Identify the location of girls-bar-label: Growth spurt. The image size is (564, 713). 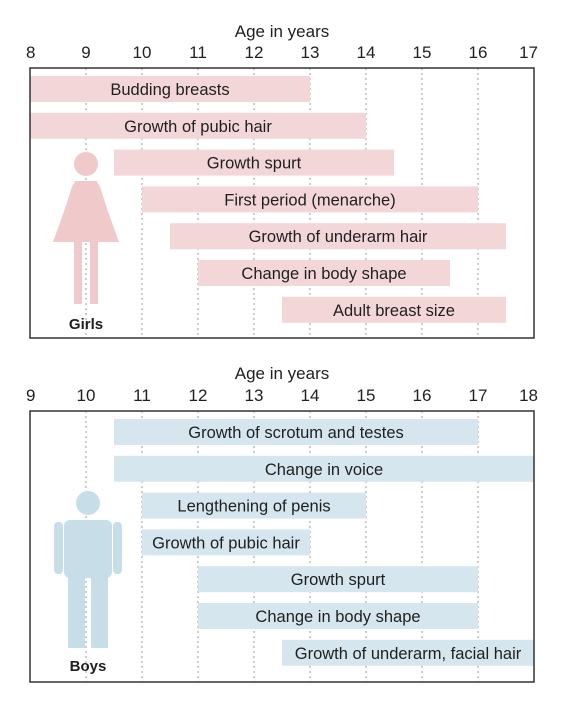
(254, 164).